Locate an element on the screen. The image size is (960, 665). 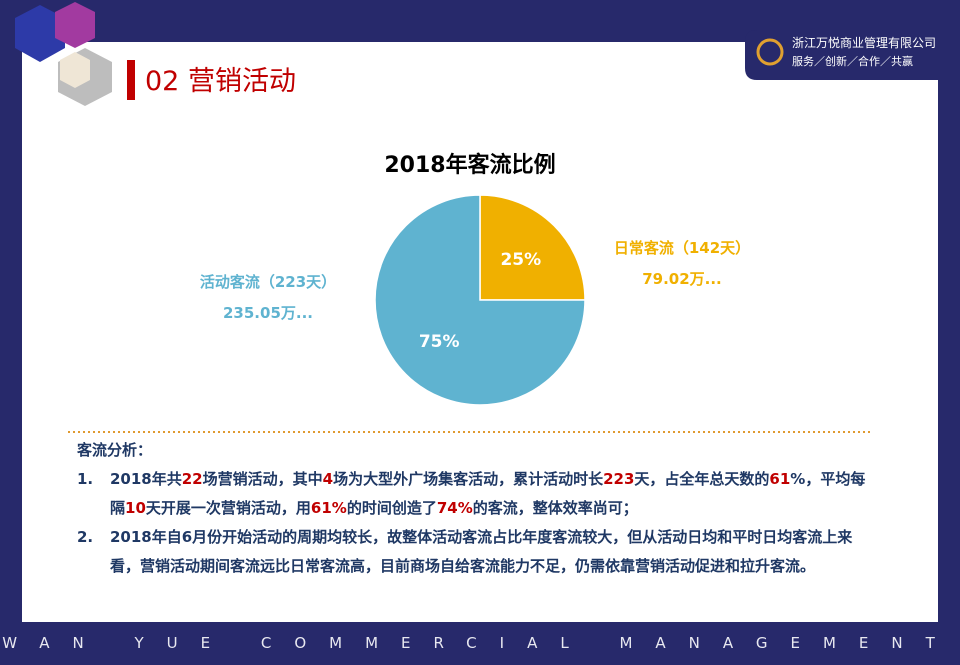
logo-tab is located at coordinates (852, 55).